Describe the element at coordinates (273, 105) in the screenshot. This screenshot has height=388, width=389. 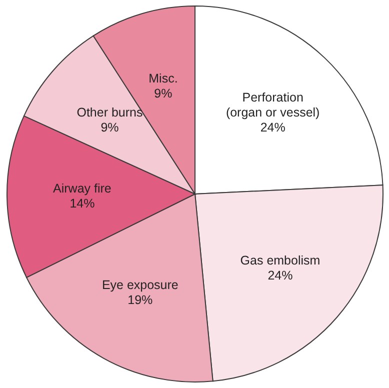
I see `slice-label: Perforation (organ or vessel)` at that location.